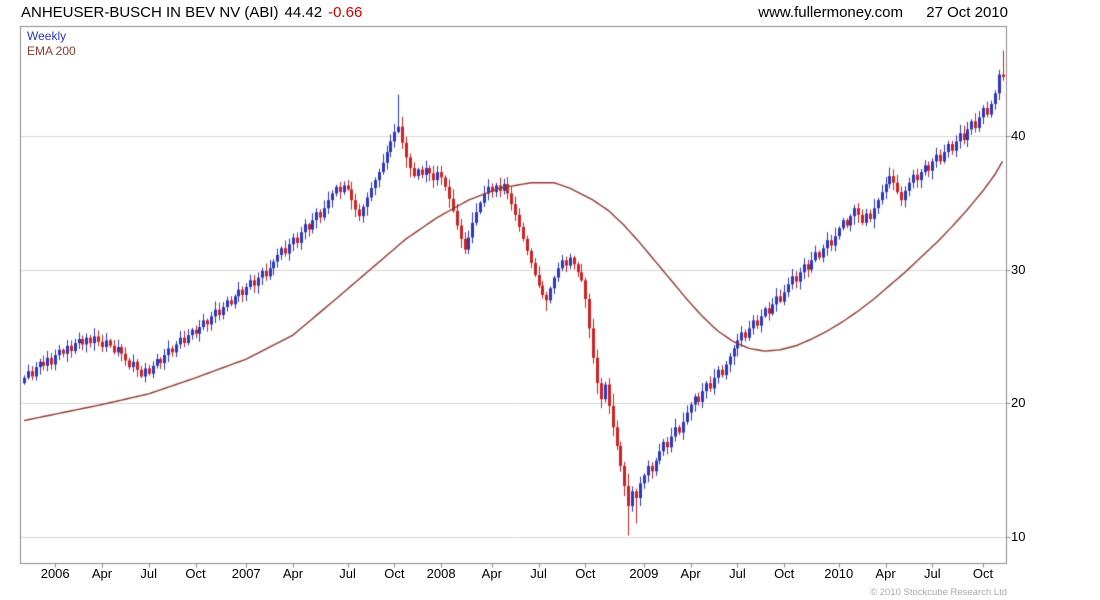 This screenshot has width=1100, height=600. What do you see at coordinates (938, 592) in the screenshot?
I see `copyright-notice: © 2010 Stockcube Research Ltd` at bounding box center [938, 592].